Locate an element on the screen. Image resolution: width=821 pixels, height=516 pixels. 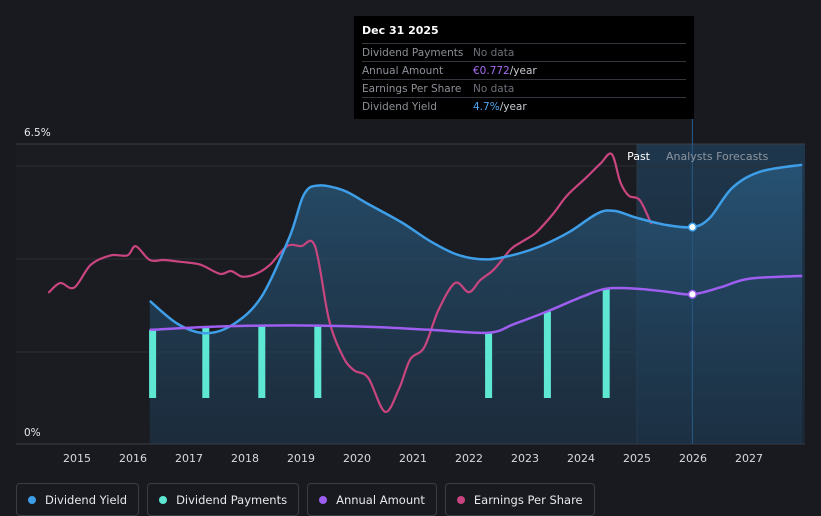
legend-dividend-payments: Dividend Payments is located at coordinates (223, 499).